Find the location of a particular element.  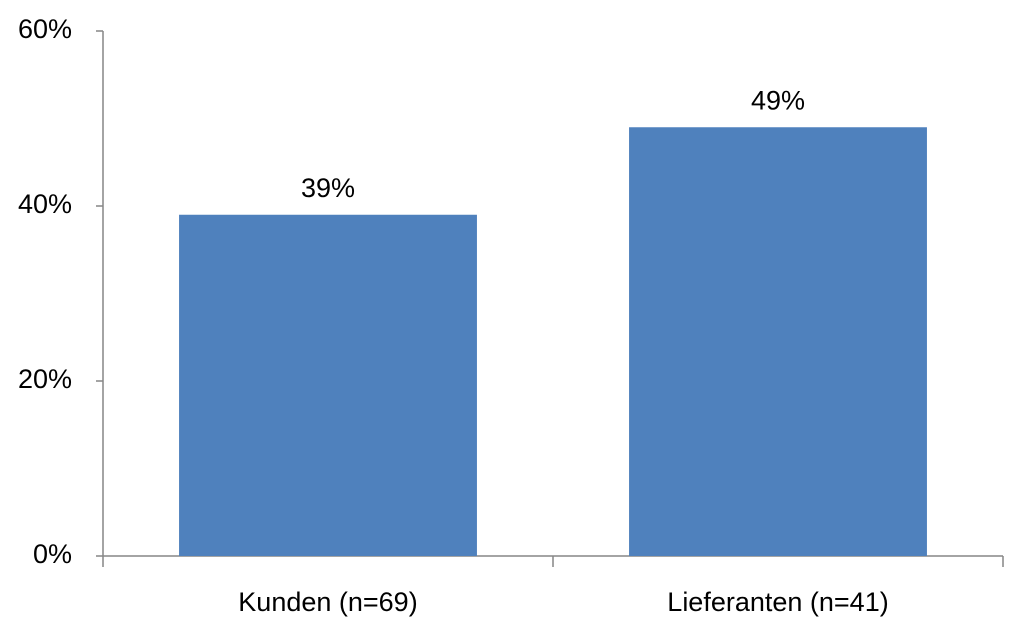

x-tick-label: Lieferanten (n=41) is located at coordinates (777, 602).